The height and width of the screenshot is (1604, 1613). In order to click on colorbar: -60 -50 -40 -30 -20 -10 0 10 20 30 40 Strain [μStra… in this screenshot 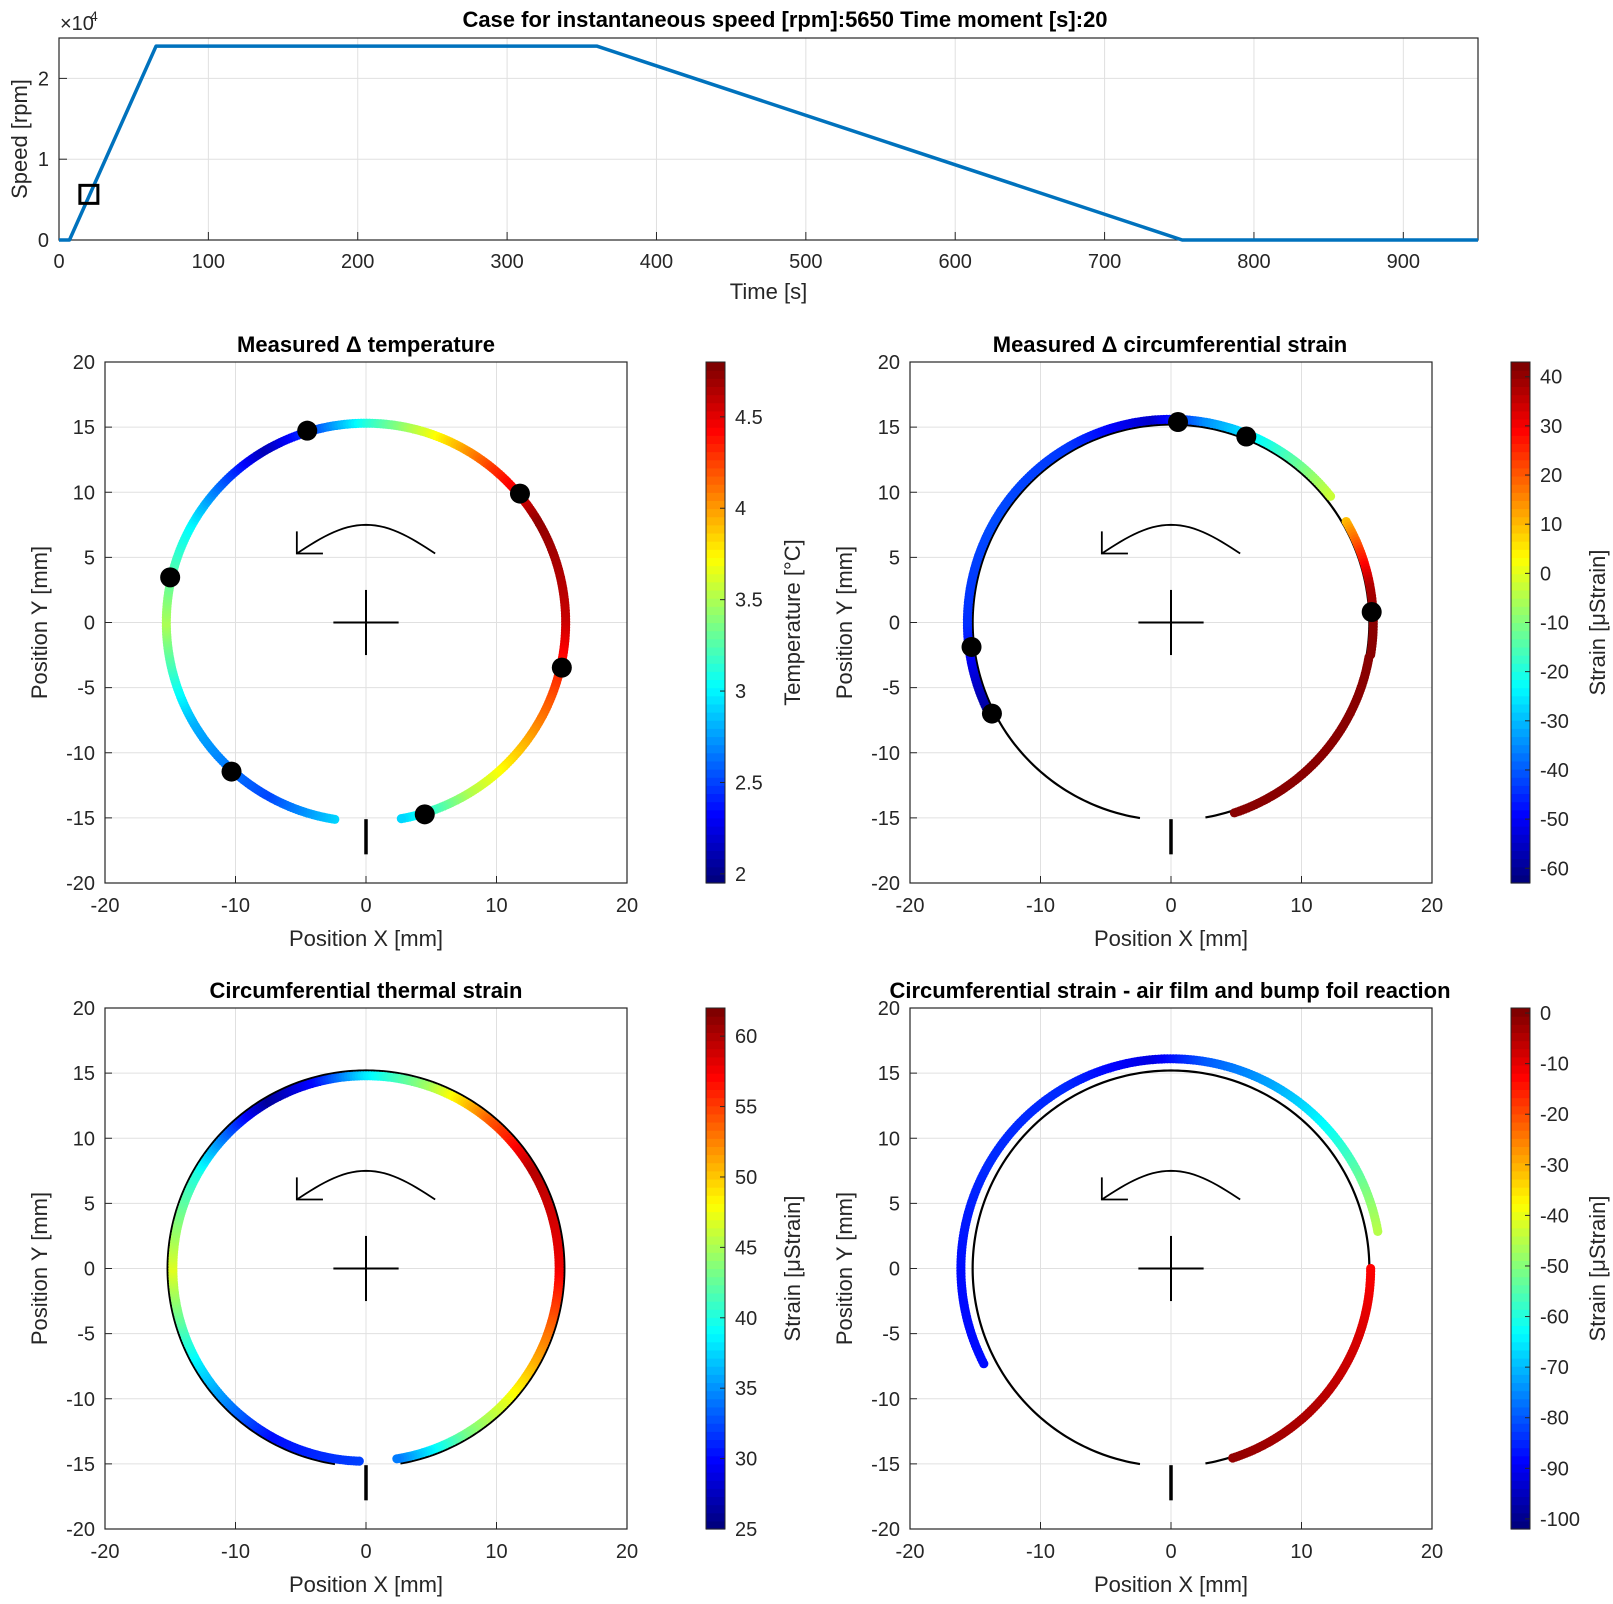, I will do `click(1560, 622)`.